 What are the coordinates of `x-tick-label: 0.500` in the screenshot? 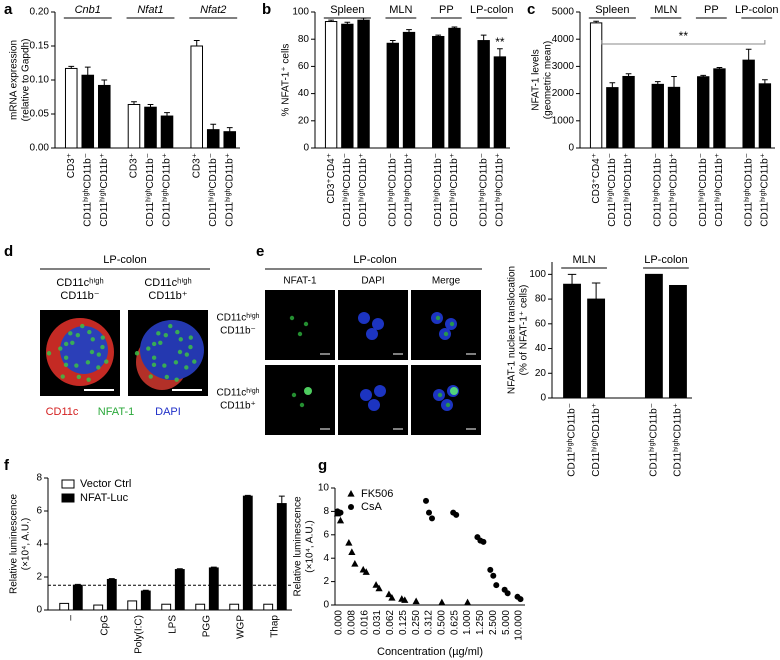 It's located at (441, 622).